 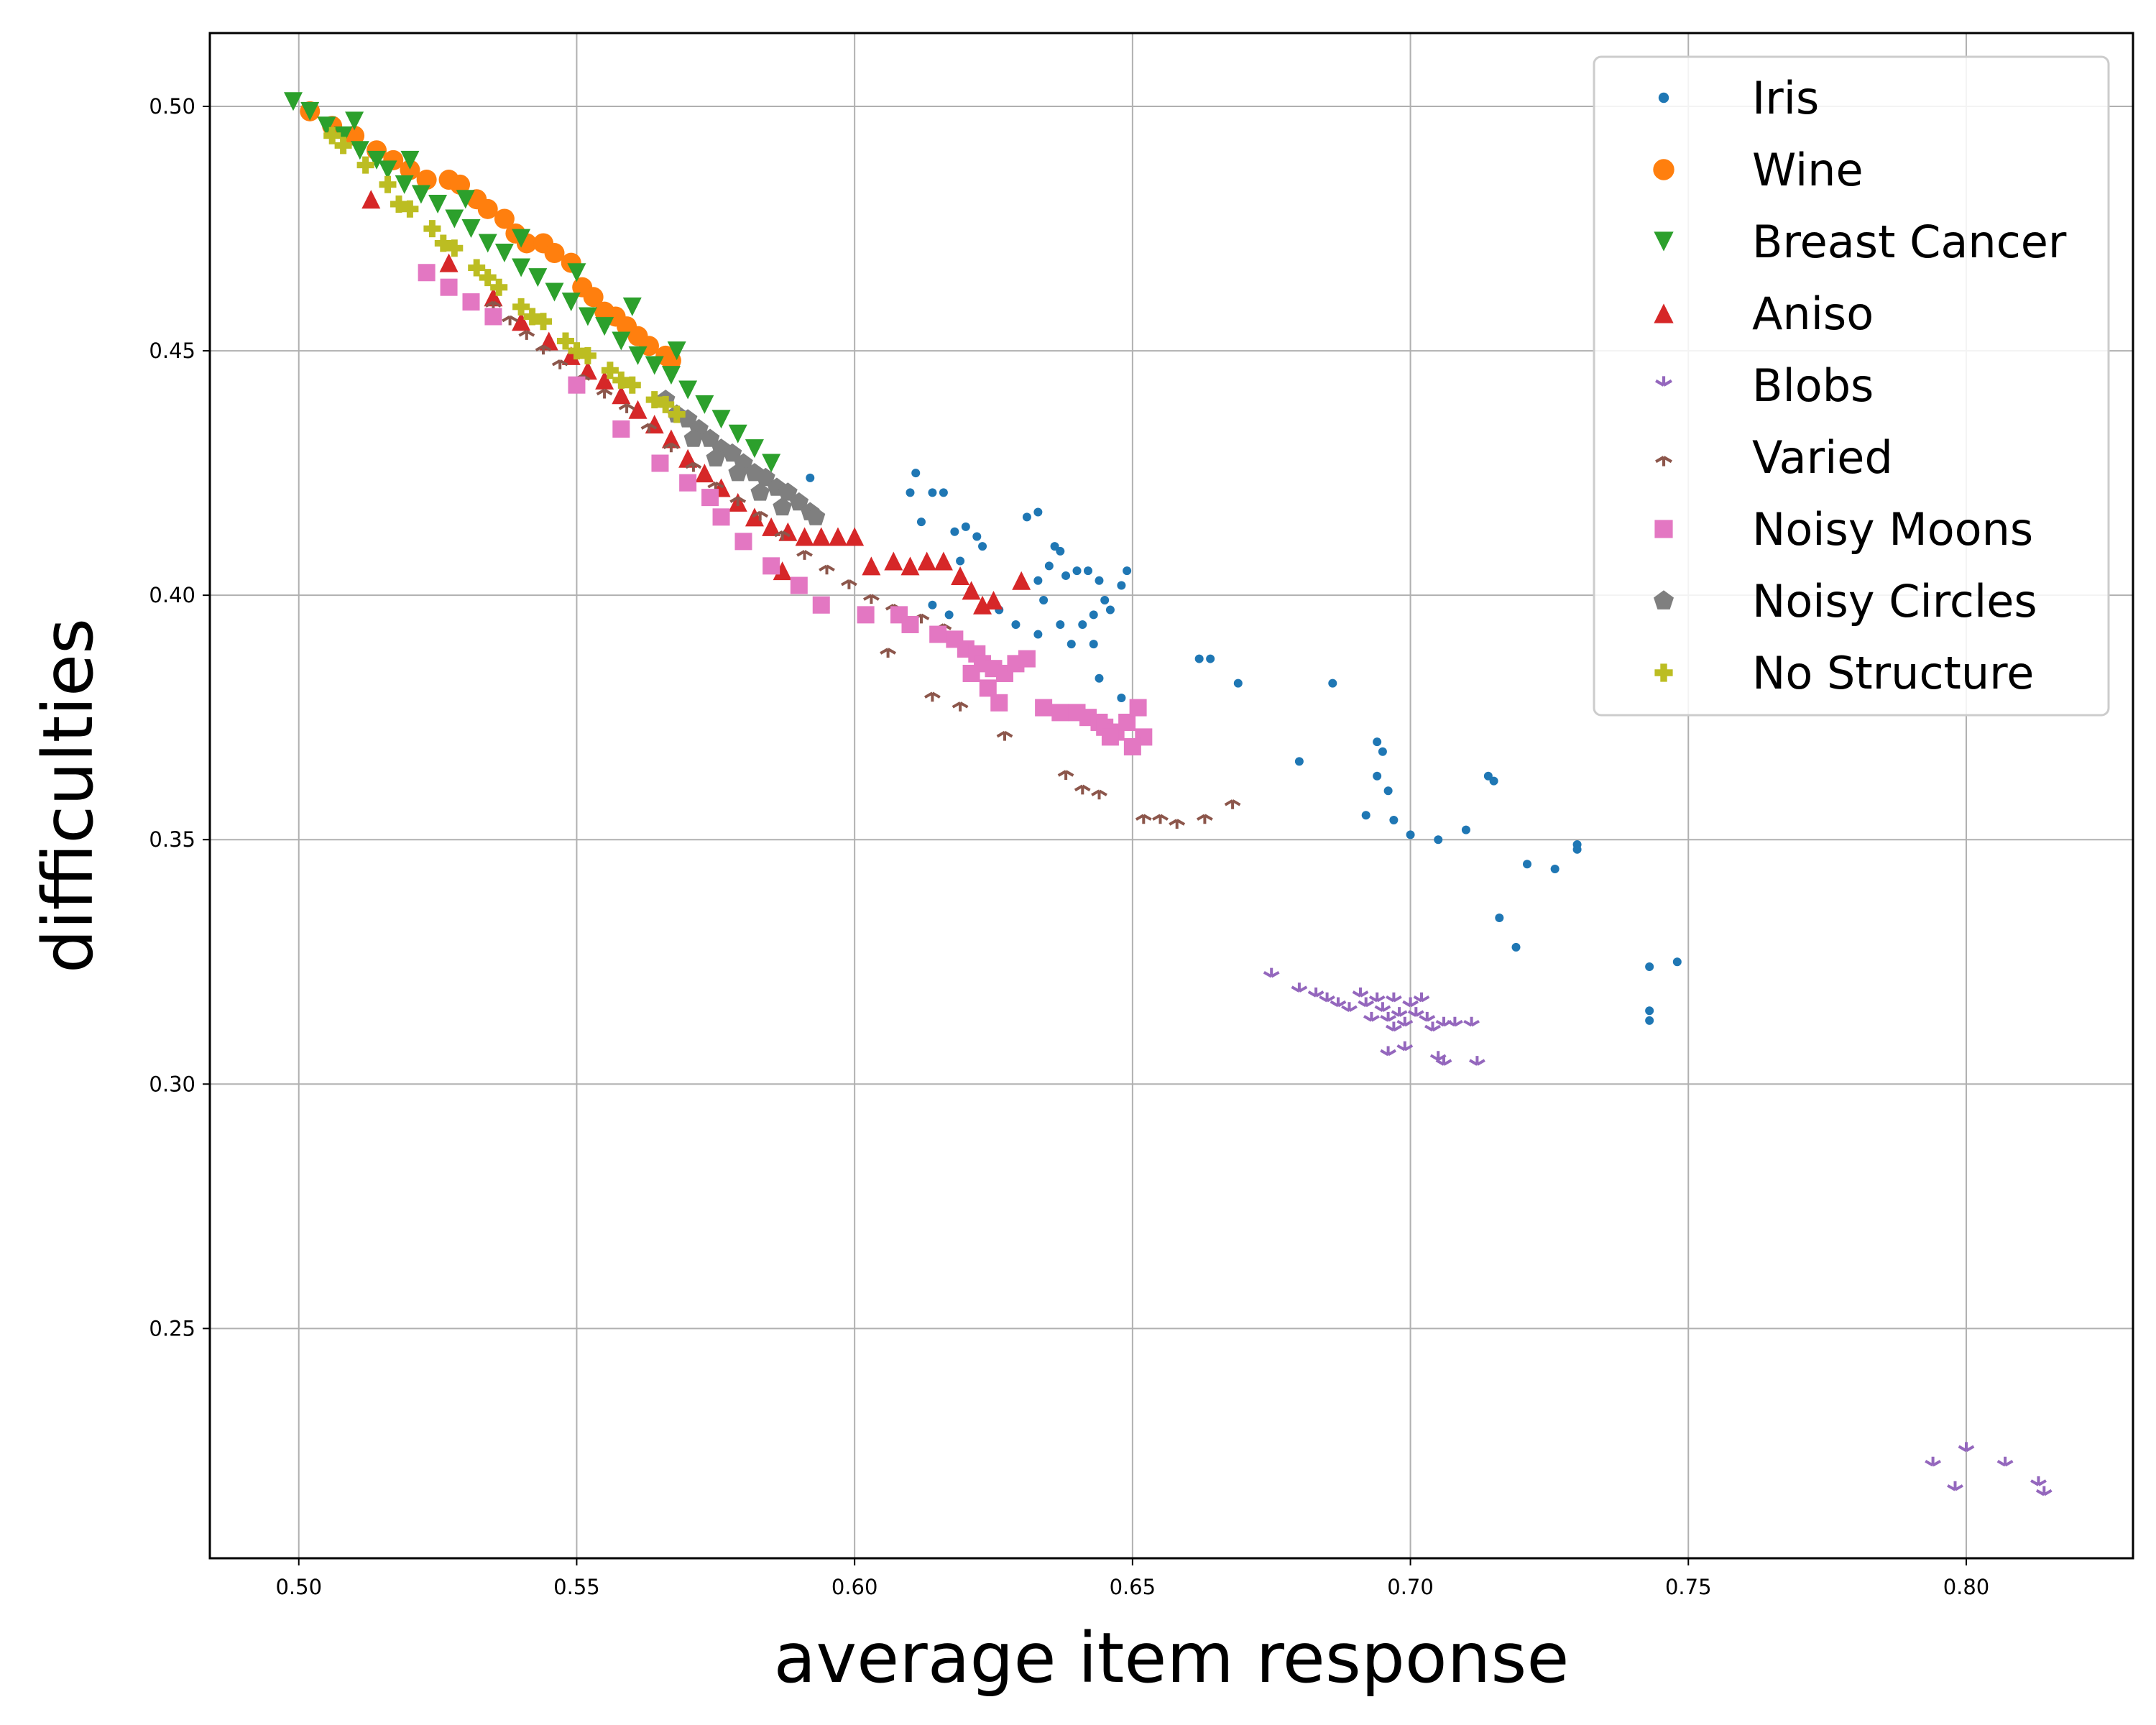 What do you see at coordinates (1664, 600) in the screenshot?
I see `legend-marker-noisy-circles` at bounding box center [1664, 600].